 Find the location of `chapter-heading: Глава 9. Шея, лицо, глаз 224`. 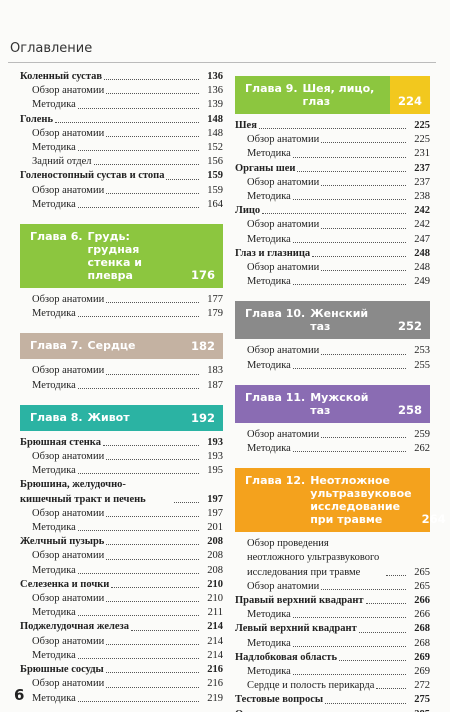

chapter-heading: Глава 9. Шея, лицо, глаз 224 is located at coordinates (332, 95).